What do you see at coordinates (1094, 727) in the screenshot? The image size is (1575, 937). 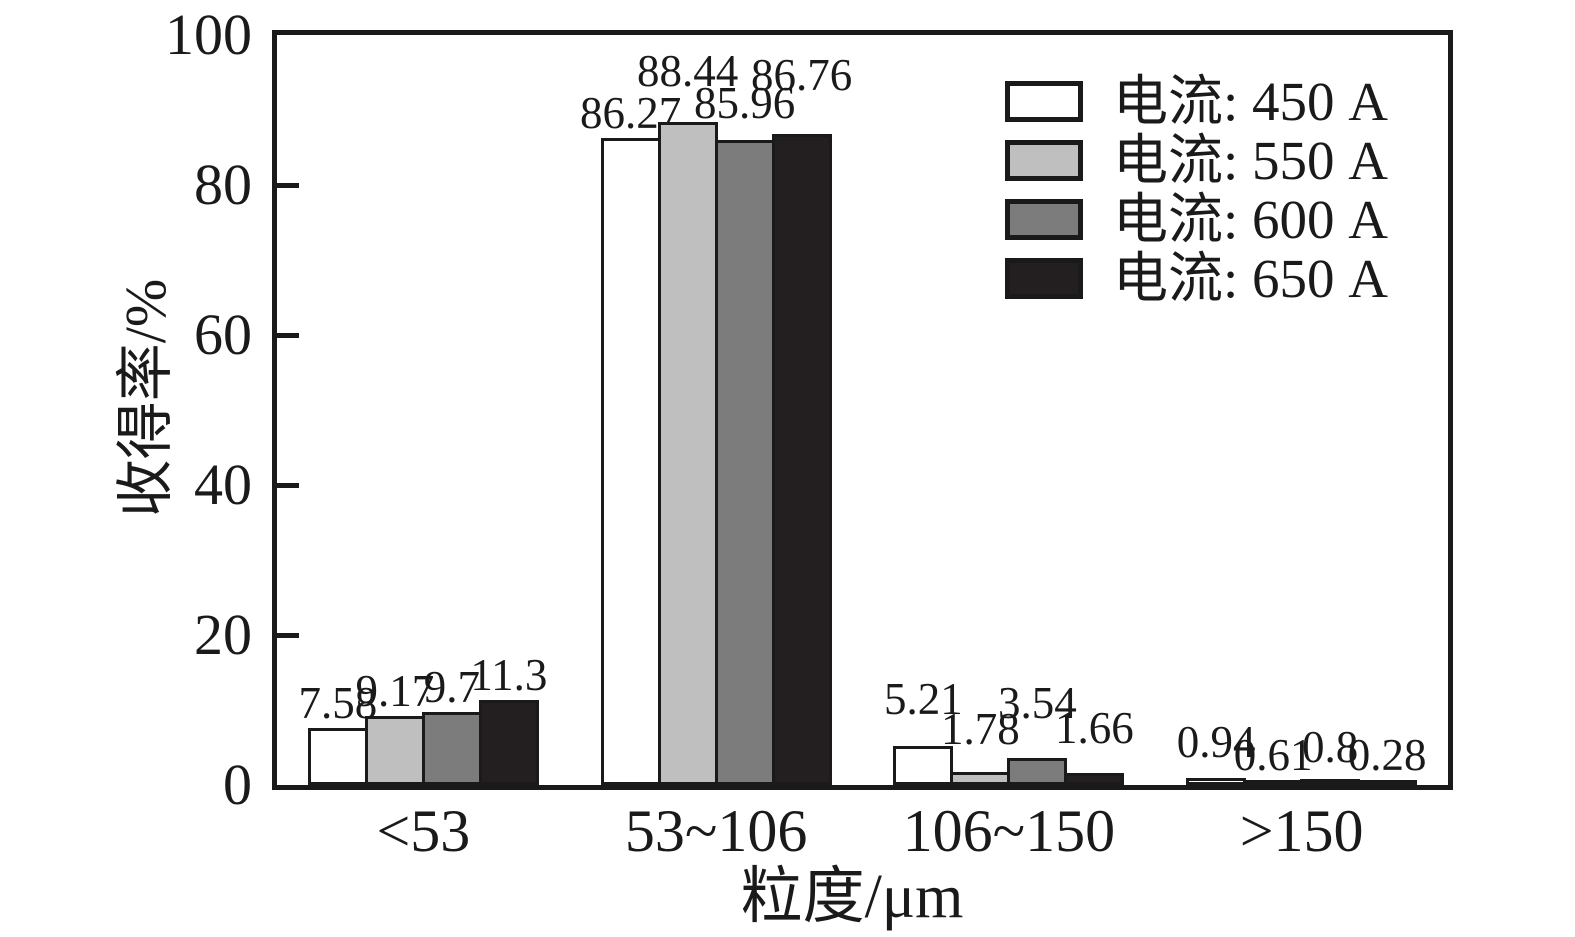 I see `bar-value-label: 1.66` at bounding box center [1094, 727].